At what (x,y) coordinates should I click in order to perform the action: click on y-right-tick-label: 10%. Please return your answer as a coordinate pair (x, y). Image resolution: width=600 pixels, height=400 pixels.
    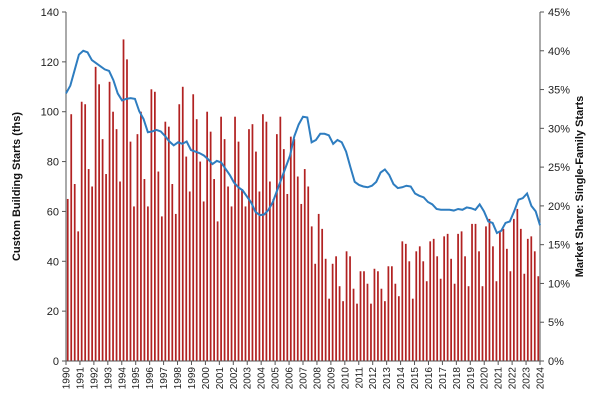
    Looking at the image, I should click on (559, 284).